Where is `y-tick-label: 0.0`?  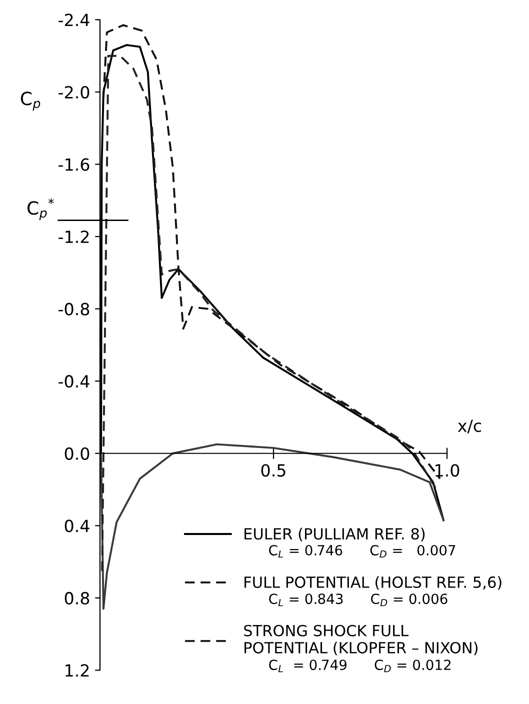 y-tick-label: 0.0 is located at coordinates (77, 453).